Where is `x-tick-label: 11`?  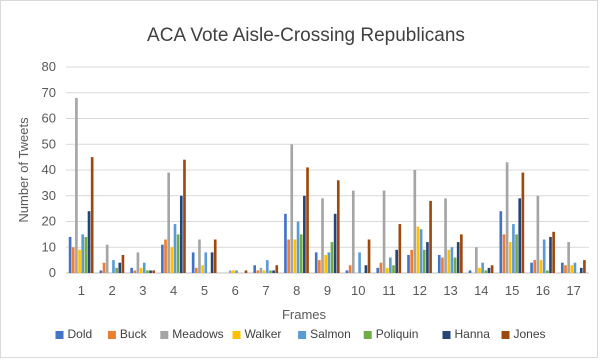
x-tick-label: 11 is located at coordinates (389, 290).